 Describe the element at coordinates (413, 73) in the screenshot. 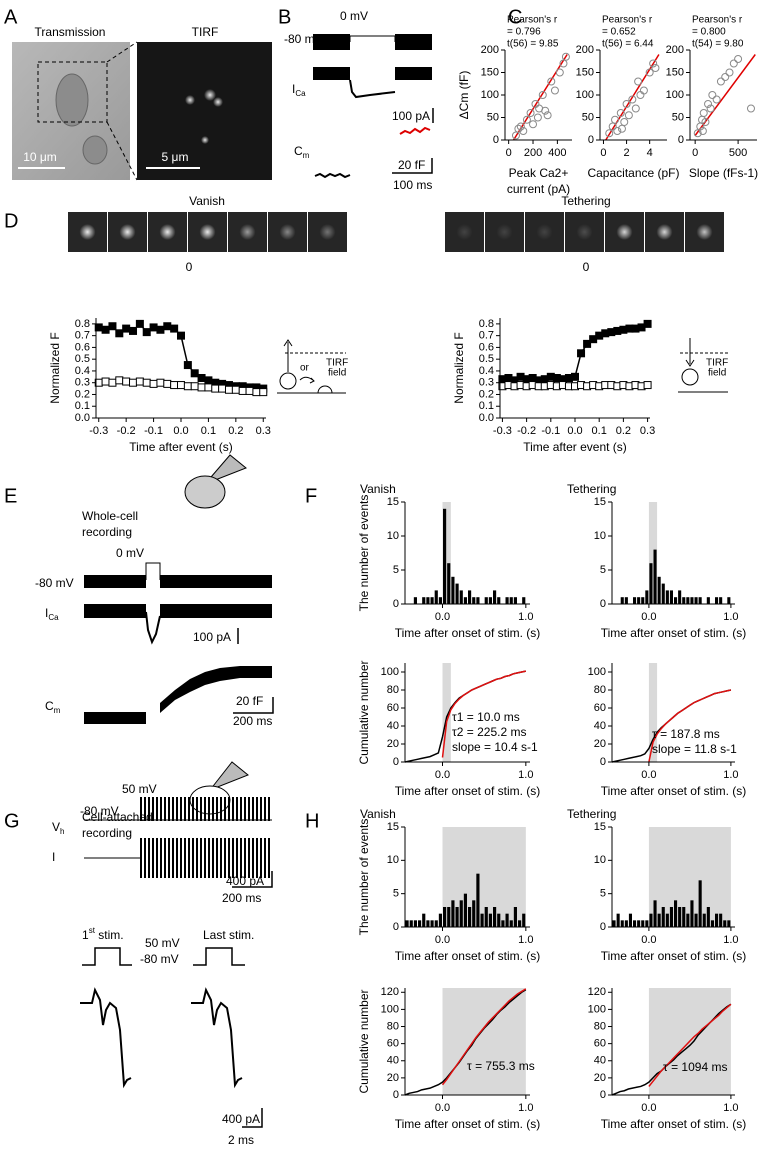

I see `current-trace` at that location.